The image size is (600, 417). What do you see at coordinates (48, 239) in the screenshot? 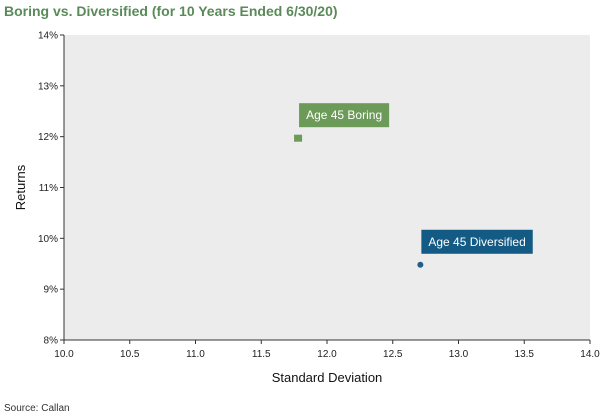
I see `y-tick-label: 10%` at bounding box center [48, 239].